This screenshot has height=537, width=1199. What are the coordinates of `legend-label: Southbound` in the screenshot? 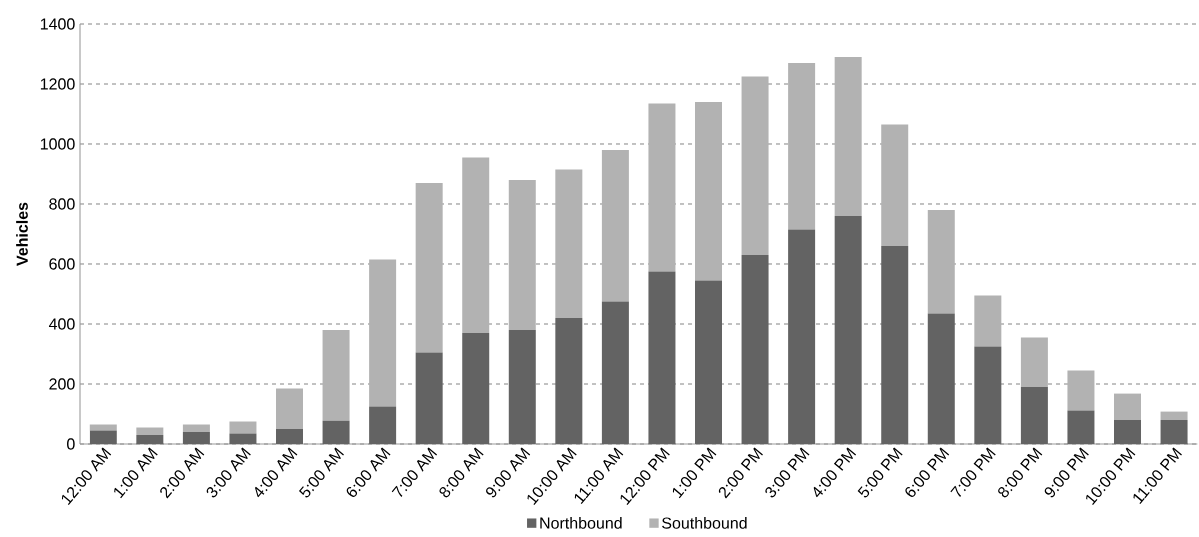 It's located at (704, 523).